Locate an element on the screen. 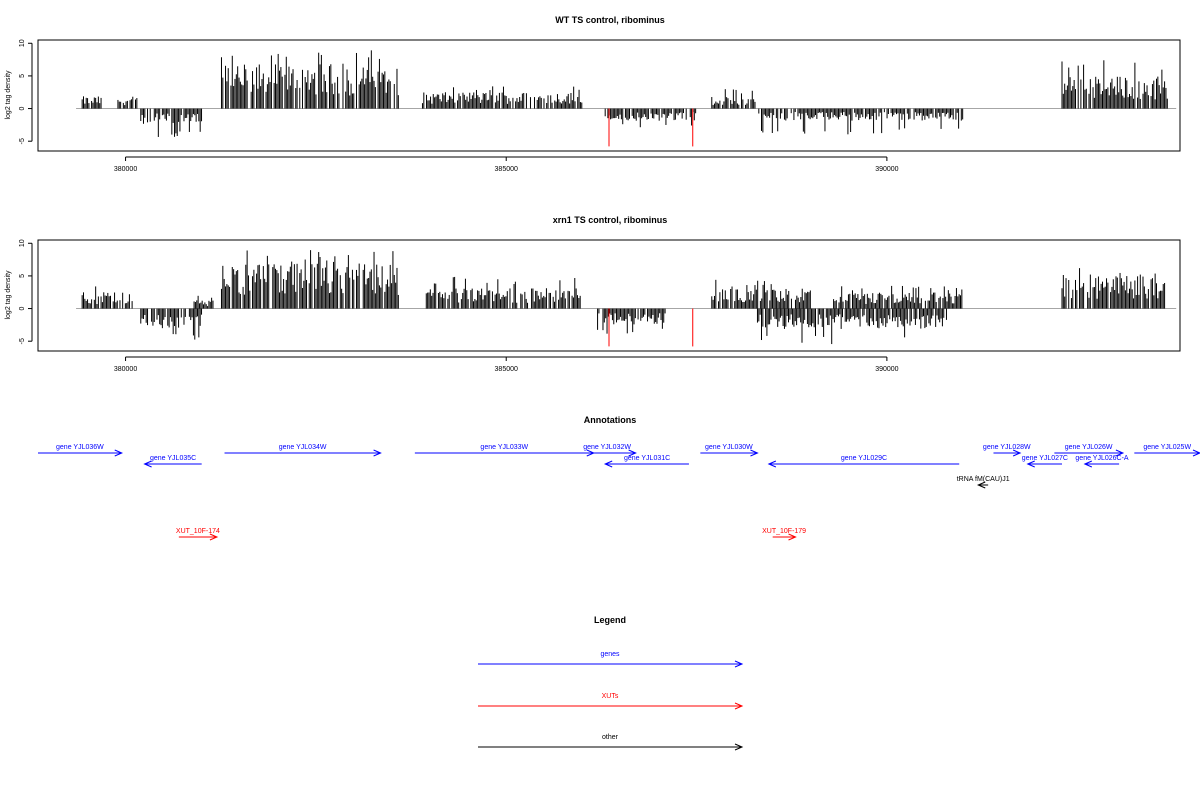  feature-label: gene YJL026W is located at coordinates (1089, 447).